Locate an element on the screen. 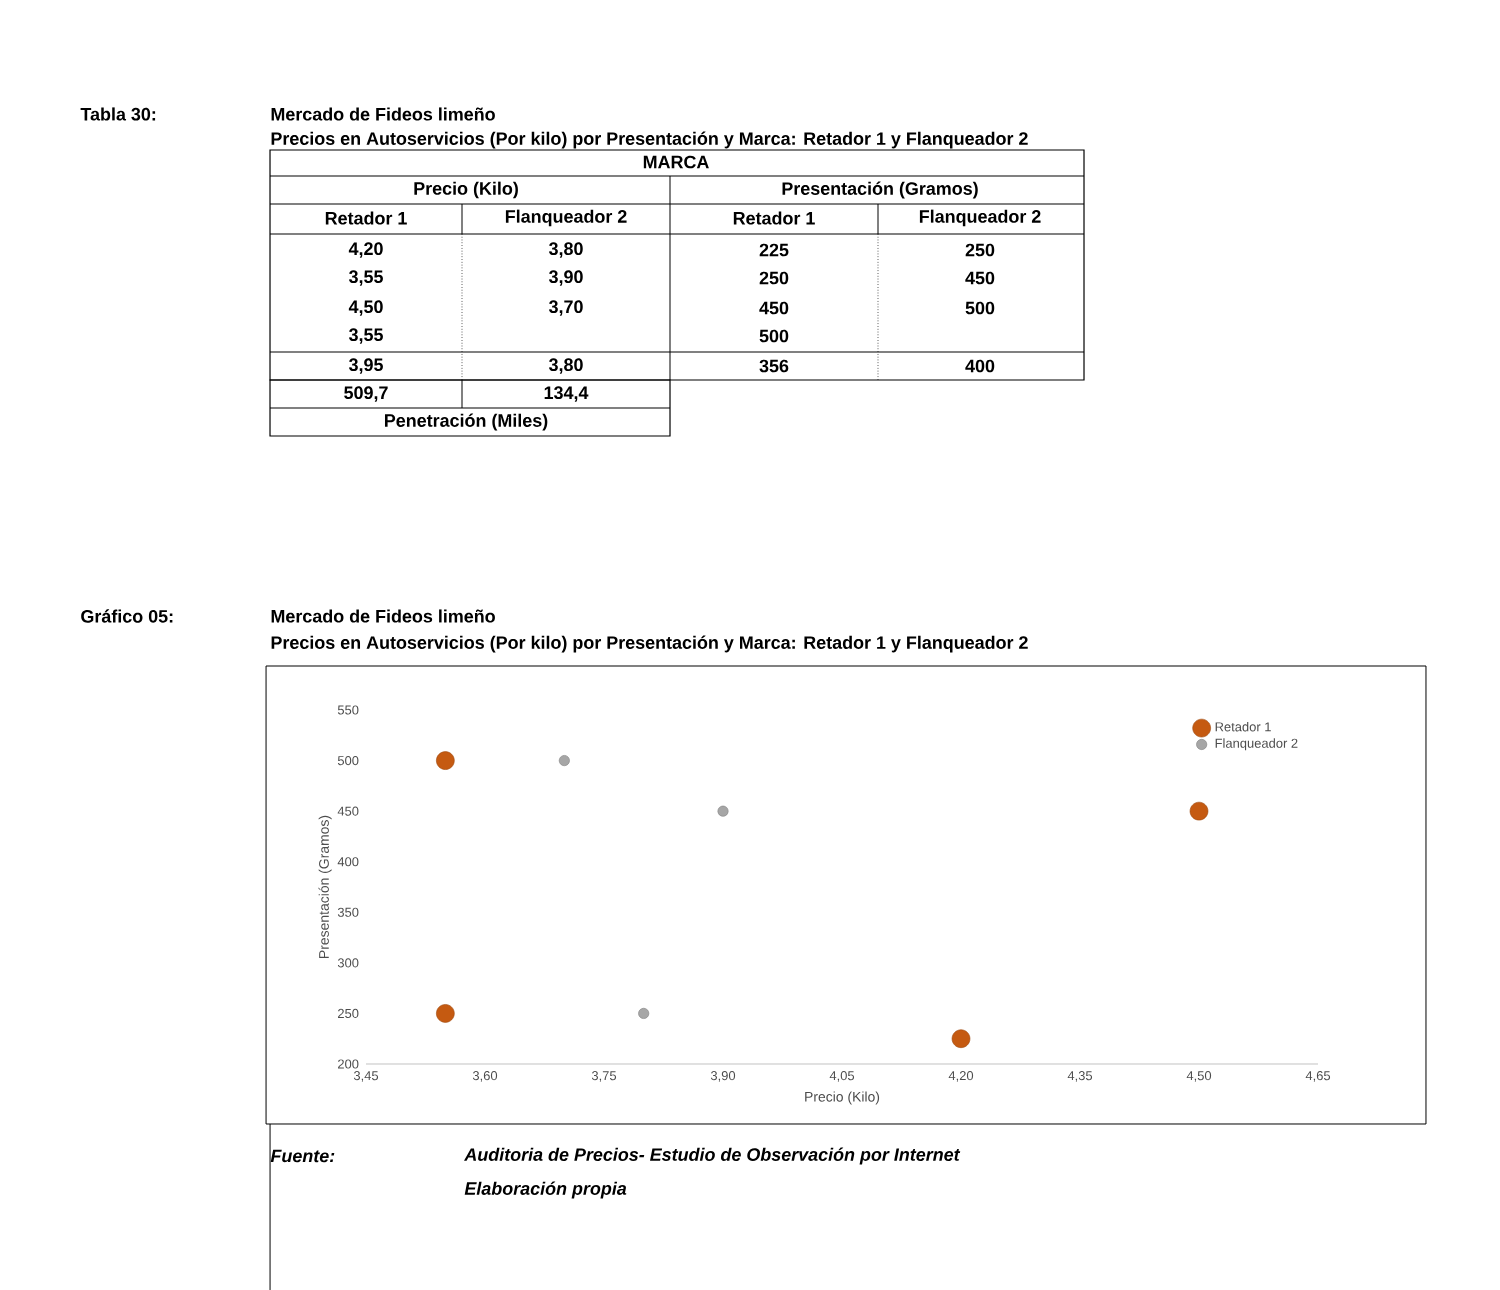 Image resolution: width=1500 pixels, height=1290 pixels. text: Presentación (Gramos) is located at coordinates (880, 190).